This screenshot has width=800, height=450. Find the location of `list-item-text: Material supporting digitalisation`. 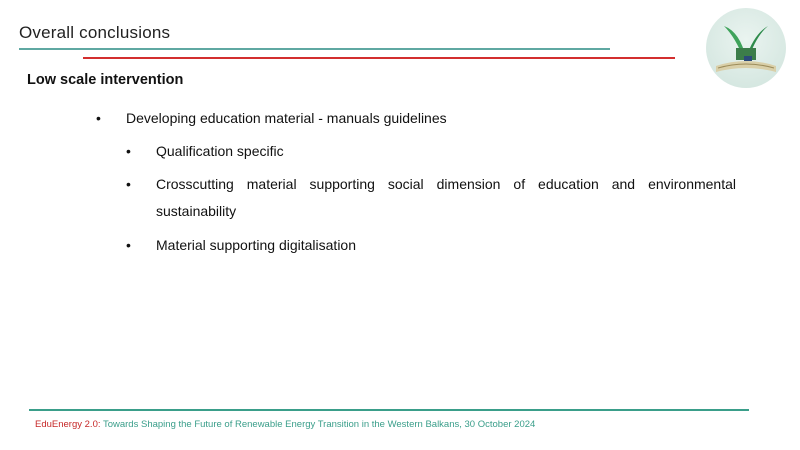

list-item-text: Material supporting digitalisation is located at coordinates (256, 245).